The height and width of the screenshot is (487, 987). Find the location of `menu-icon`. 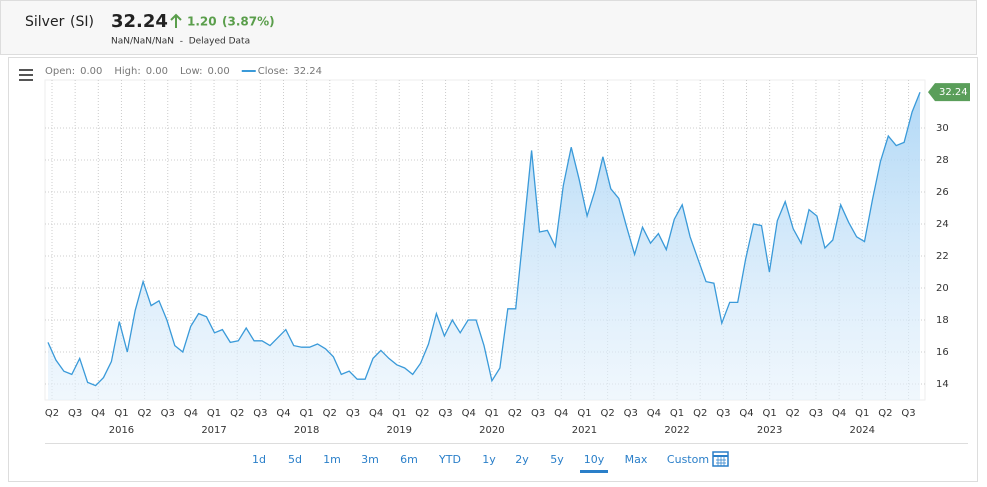

menu-icon is located at coordinates (26, 75).